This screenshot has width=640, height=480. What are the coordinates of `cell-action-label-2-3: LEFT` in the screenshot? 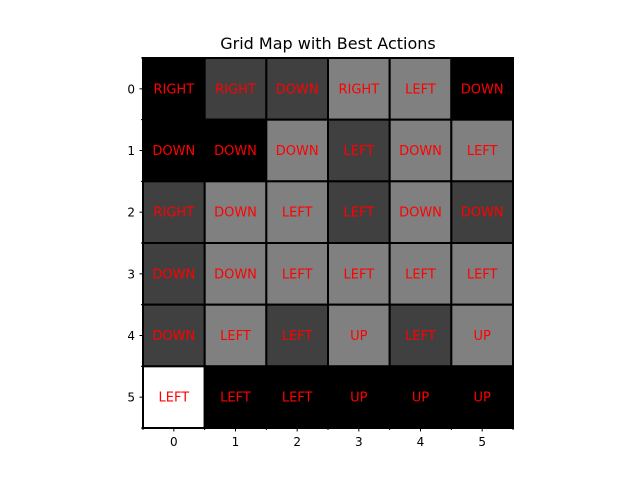 It's located at (359, 213).